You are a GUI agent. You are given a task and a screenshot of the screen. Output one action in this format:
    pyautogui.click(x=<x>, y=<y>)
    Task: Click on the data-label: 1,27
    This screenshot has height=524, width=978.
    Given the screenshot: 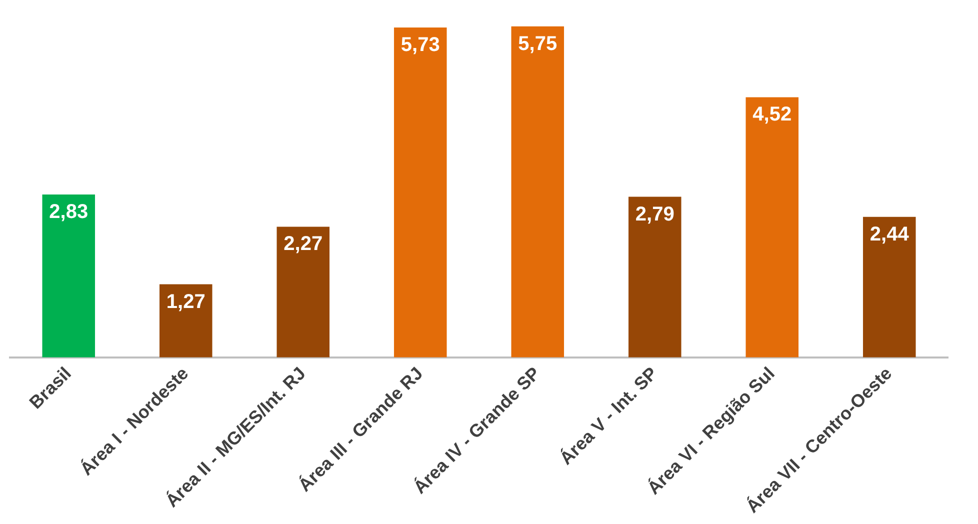 What is the action you would take?
    pyautogui.click(x=186, y=301)
    